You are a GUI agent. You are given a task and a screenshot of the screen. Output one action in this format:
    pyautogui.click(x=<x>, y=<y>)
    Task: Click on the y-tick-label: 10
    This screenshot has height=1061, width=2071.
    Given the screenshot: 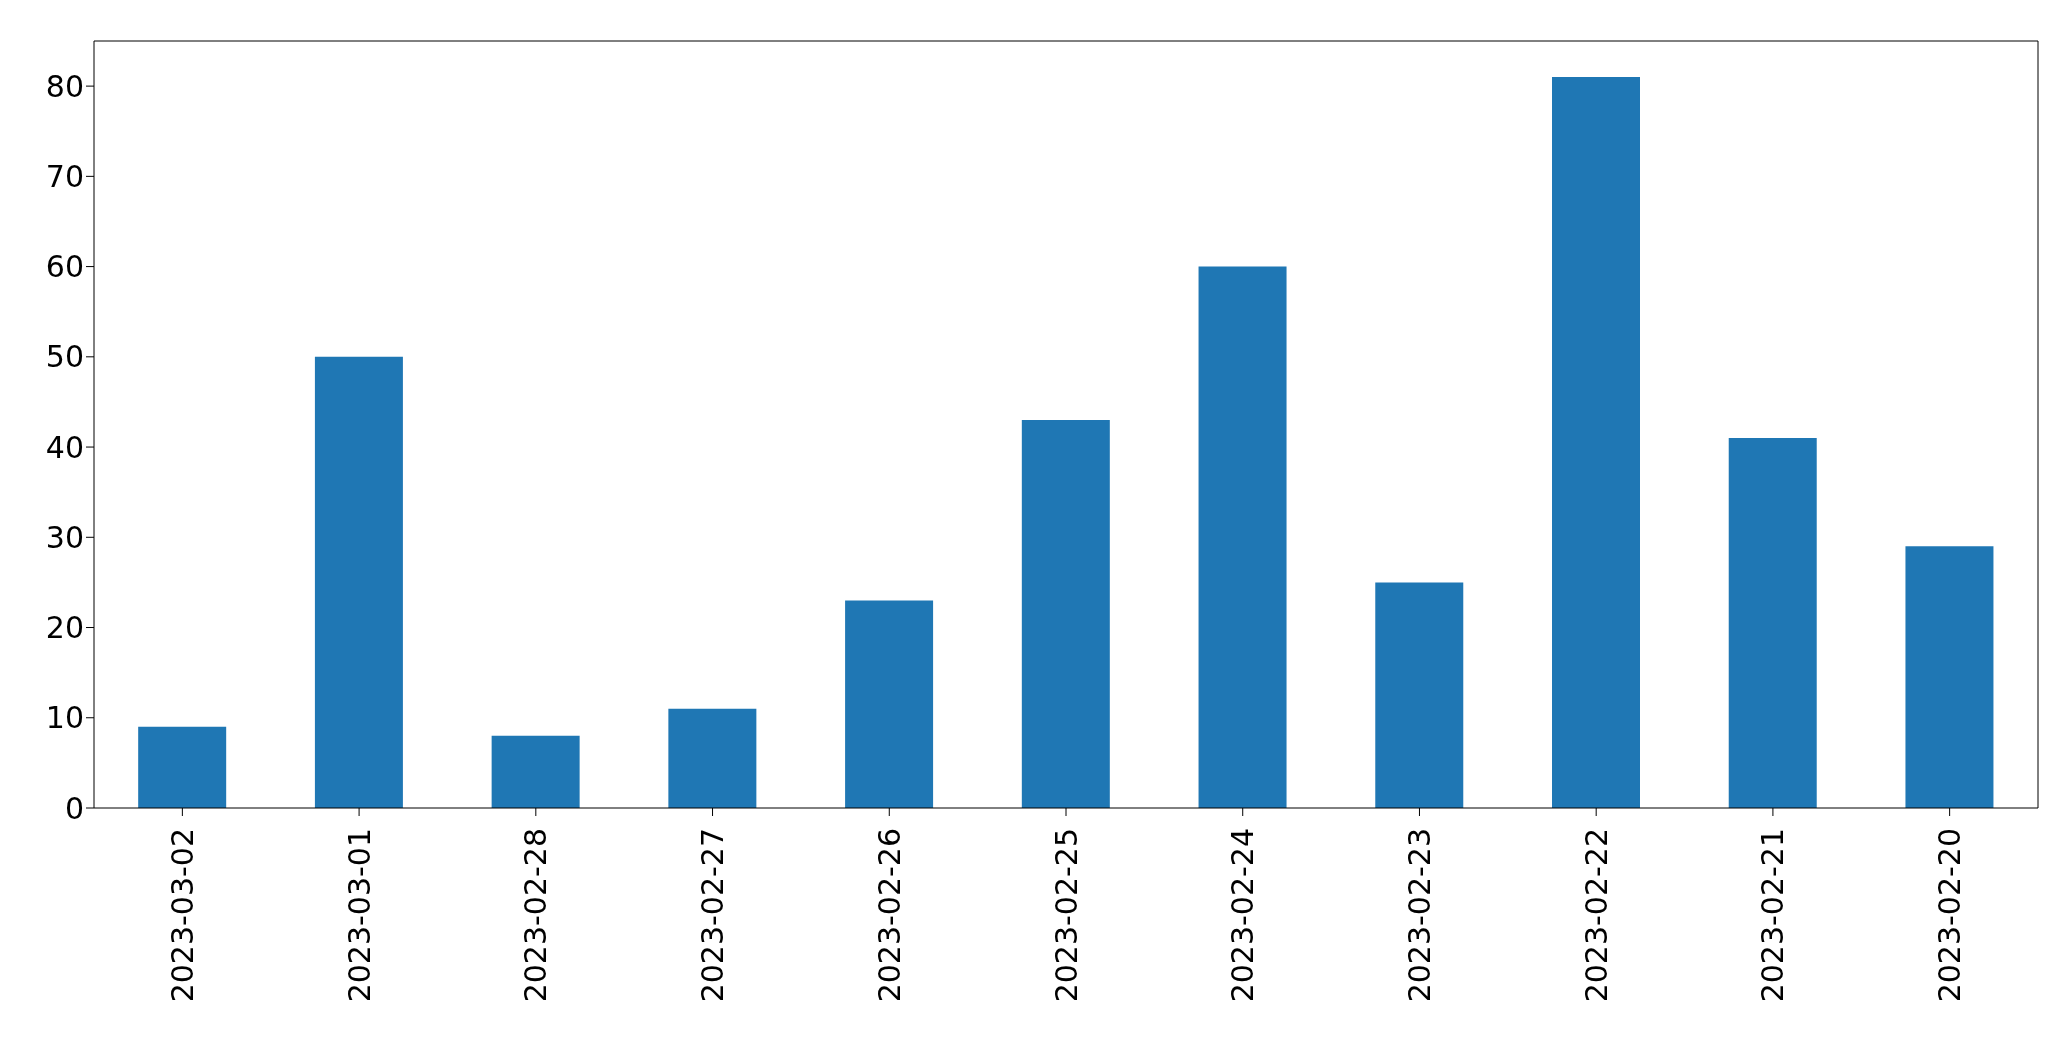 What is the action you would take?
    pyautogui.click(x=64, y=718)
    